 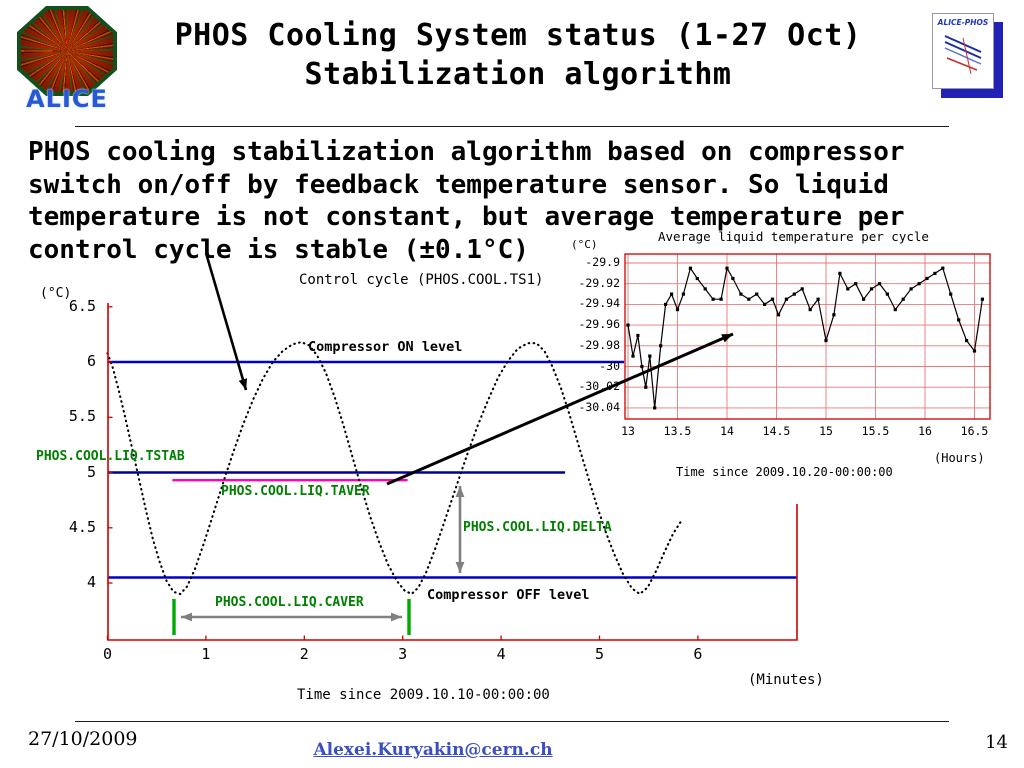 I want to click on main-x-tick-label: 4, so click(x=501, y=654).